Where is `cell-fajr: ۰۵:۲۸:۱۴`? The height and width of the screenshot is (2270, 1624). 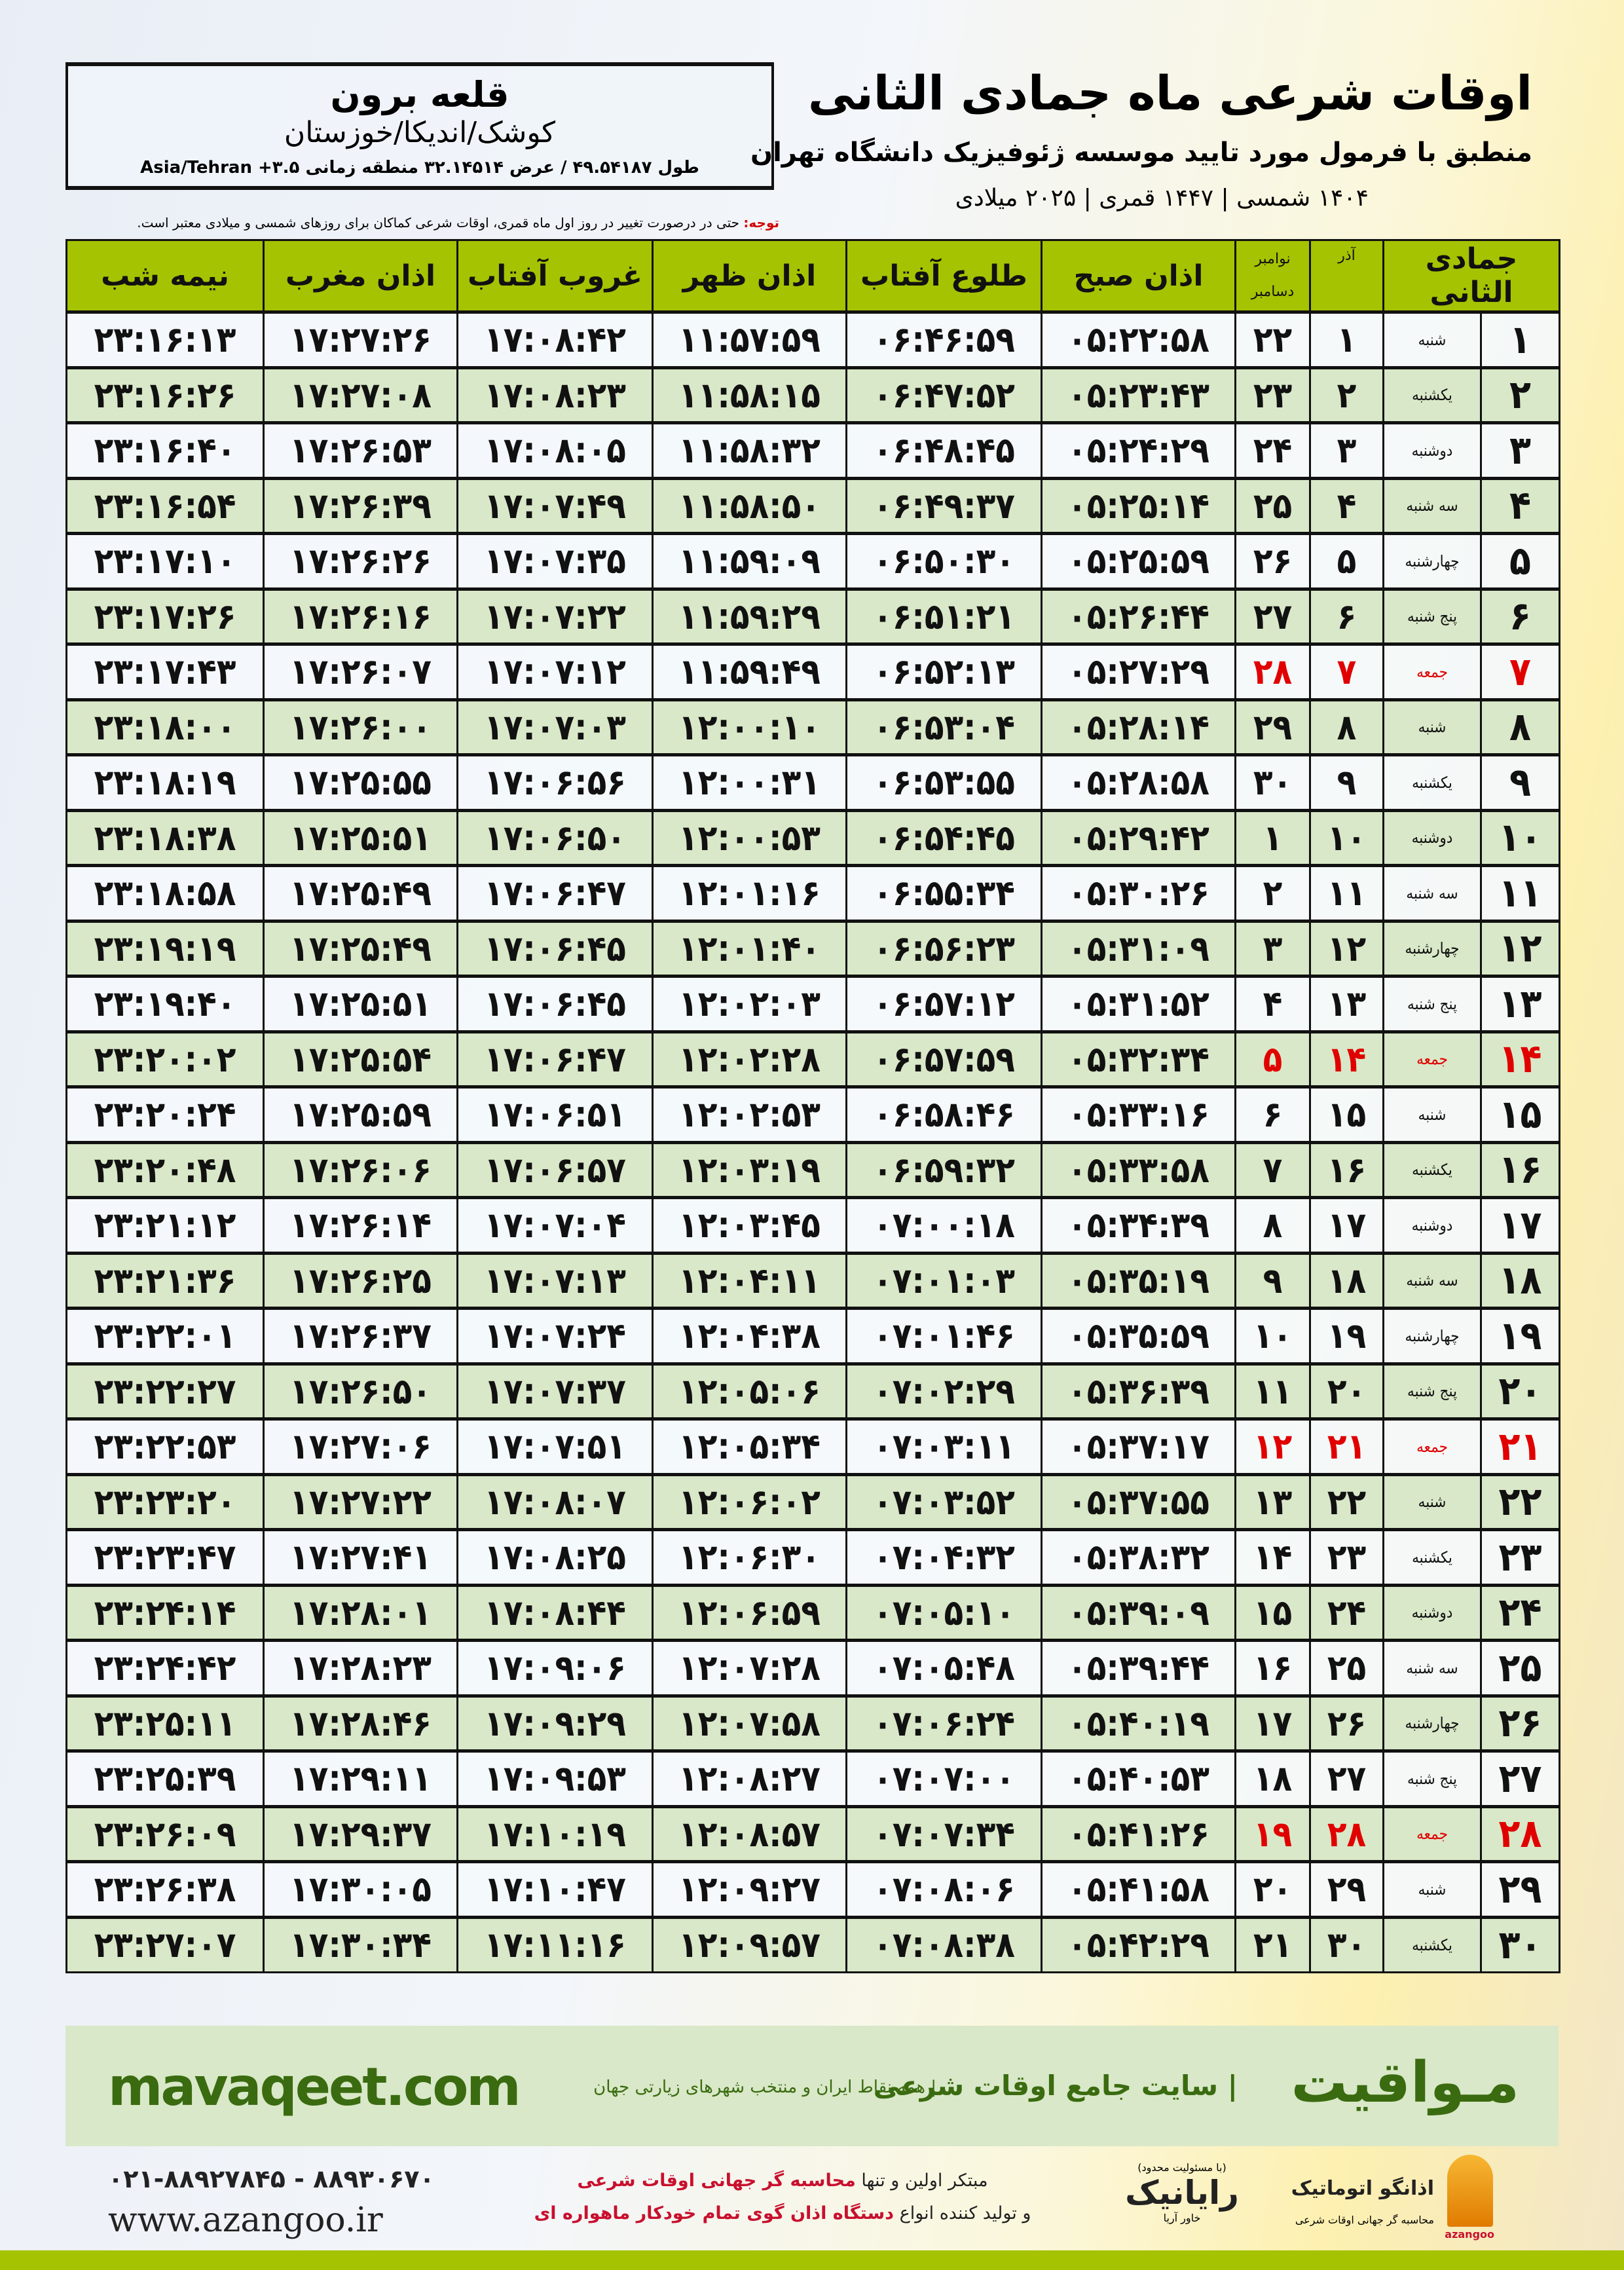 cell-fajr: ۰۵:۲۸:۱۴ is located at coordinates (1138, 727).